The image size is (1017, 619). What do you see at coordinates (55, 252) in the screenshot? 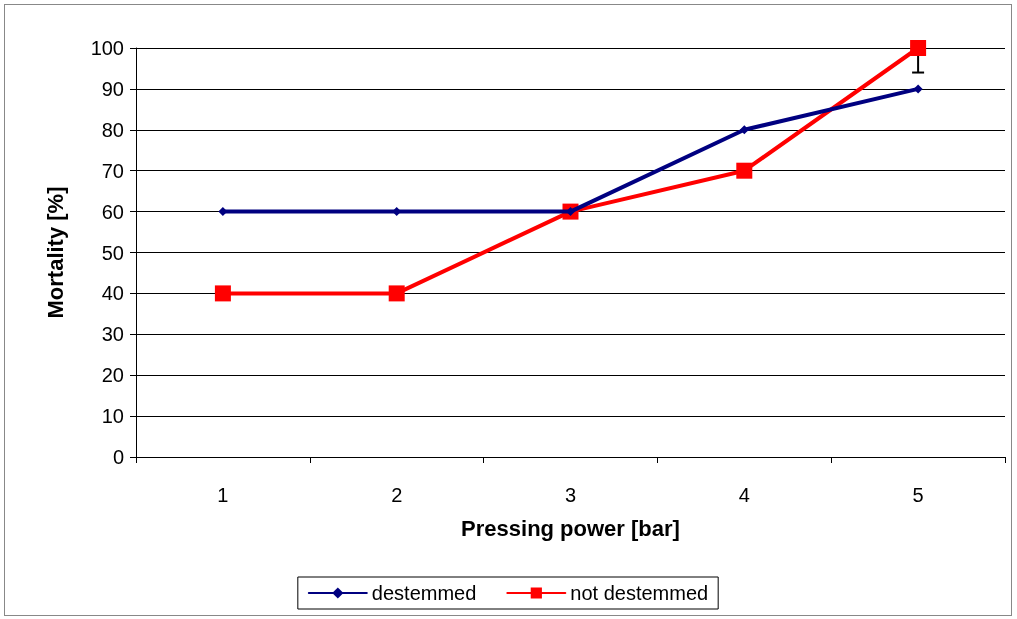
I see `y-axis-title: Mortality [%]` at bounding box center [55, 252].